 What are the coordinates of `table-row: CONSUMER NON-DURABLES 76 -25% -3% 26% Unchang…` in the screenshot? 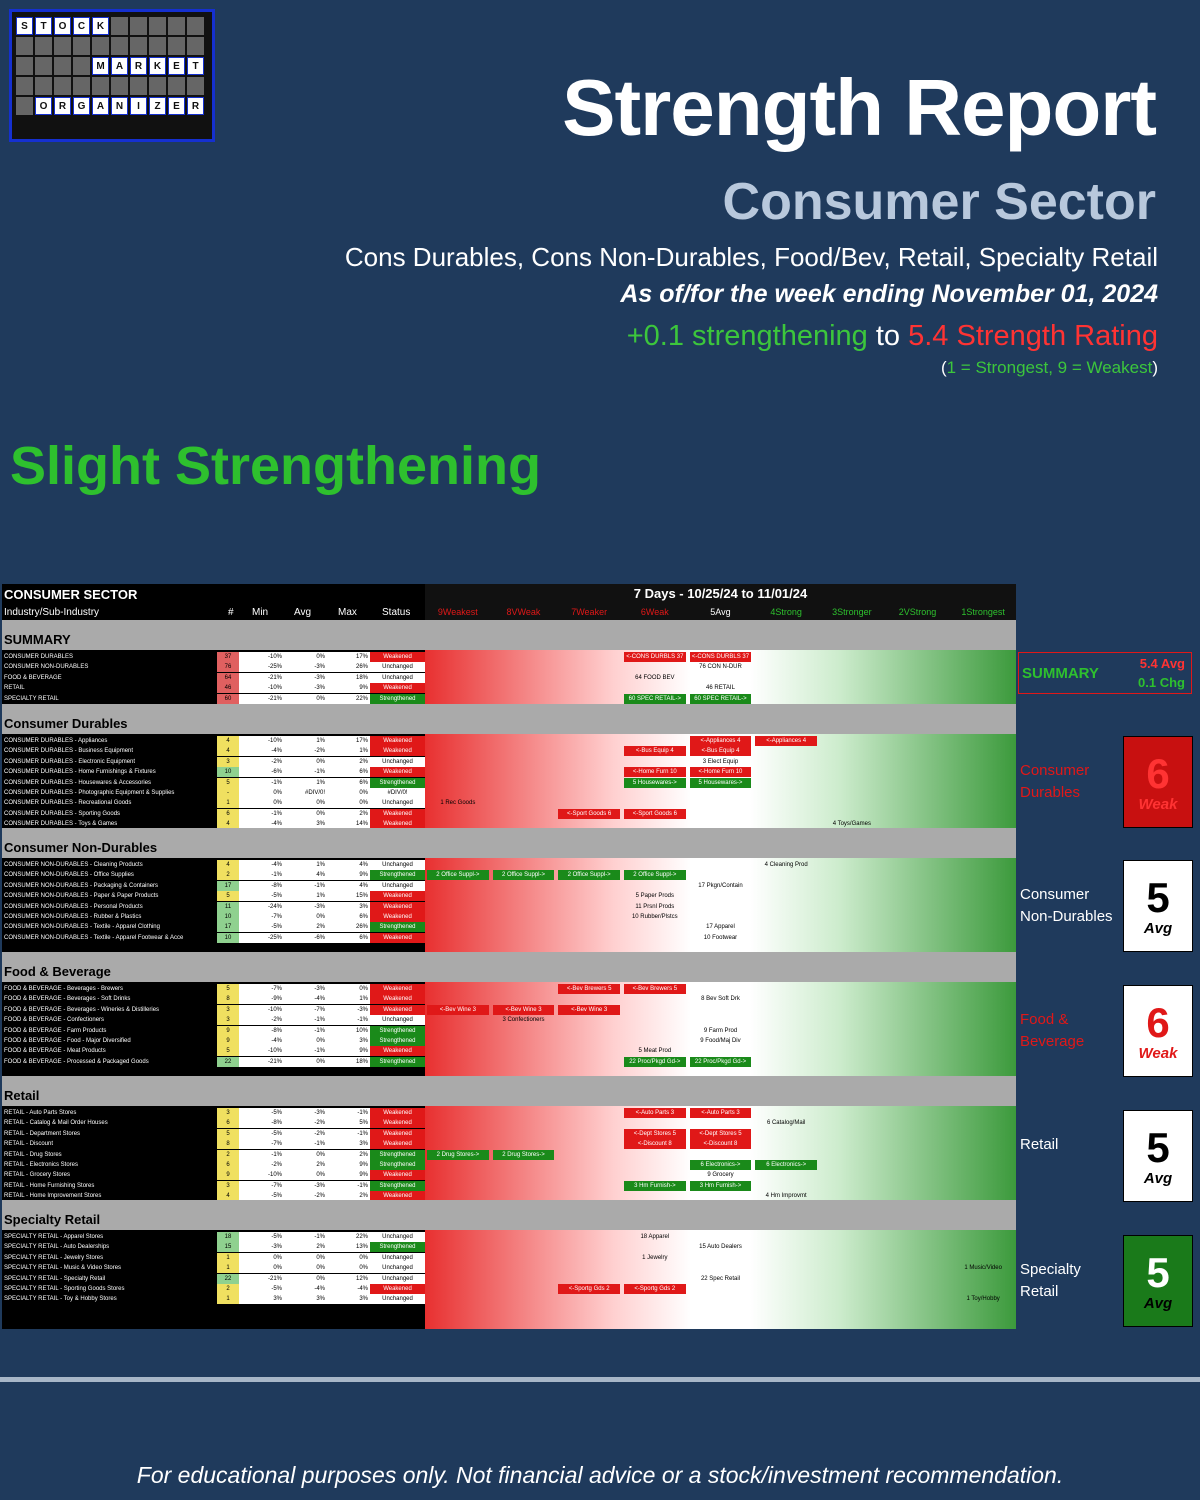 It's located at (213, 667).